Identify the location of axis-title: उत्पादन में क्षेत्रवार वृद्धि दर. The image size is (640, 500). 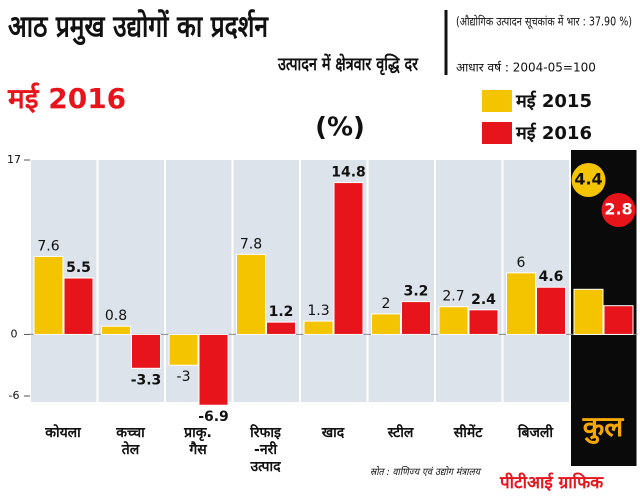
(347, 64).